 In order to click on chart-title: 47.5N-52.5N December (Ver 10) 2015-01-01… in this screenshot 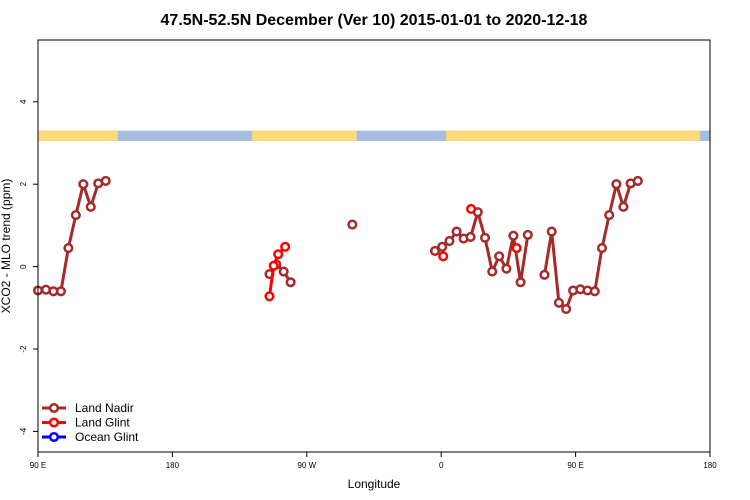, I will do `click(374, 20)`.